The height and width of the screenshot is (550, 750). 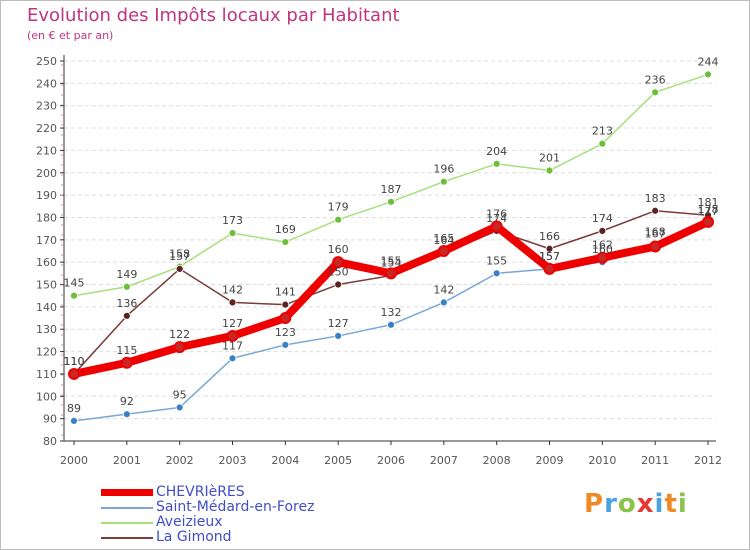 What do you see at coordinates (235, 507) in the screenshot?
I see `legend-label: Saint-Médard-en-Forez` at bounding box center [235, 507].